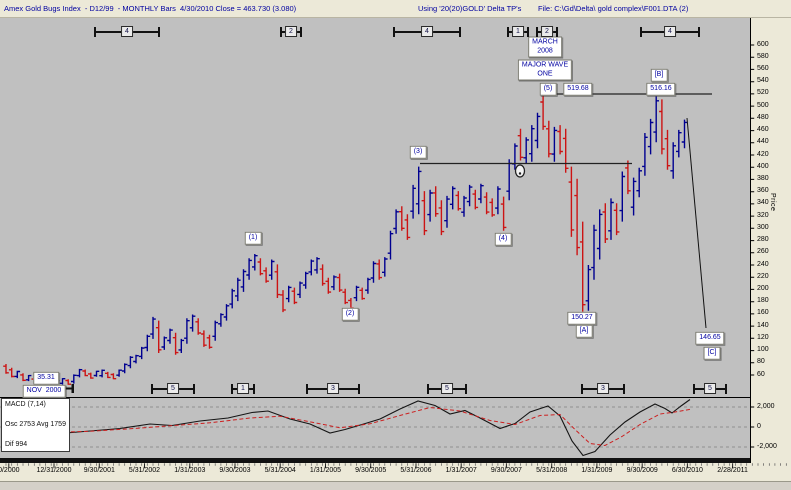 This screenshot has width=791, height=490. I want to click on price-tick-label: 60, so click(761, 374).